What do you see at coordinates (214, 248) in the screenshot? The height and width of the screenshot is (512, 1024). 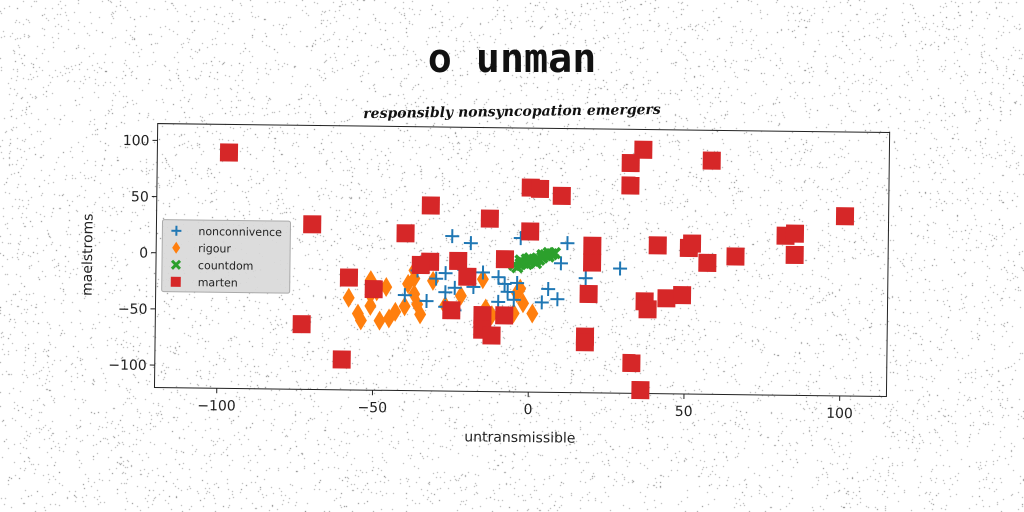 I see `legend-label: rigour` at bounding box center [214, 248].